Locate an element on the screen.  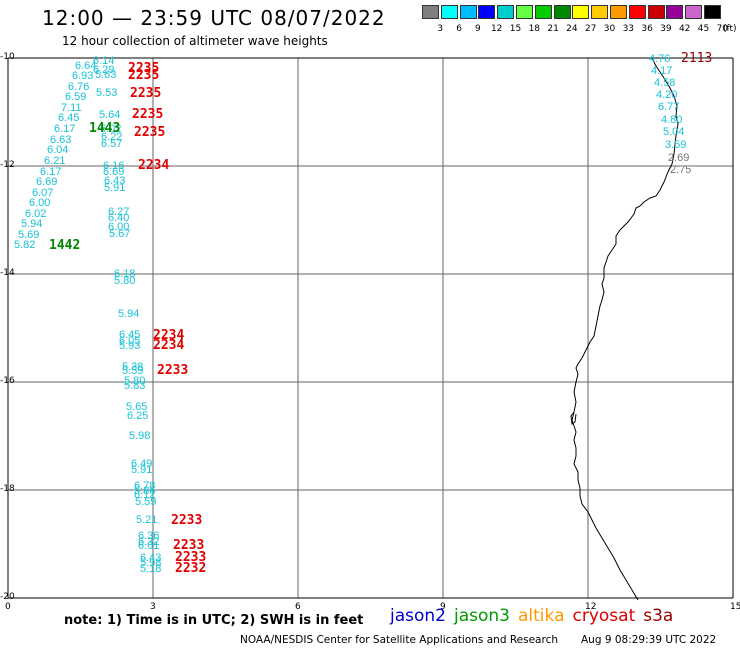
wave-height-value: 5.63 is located at coordinates (106, 75).